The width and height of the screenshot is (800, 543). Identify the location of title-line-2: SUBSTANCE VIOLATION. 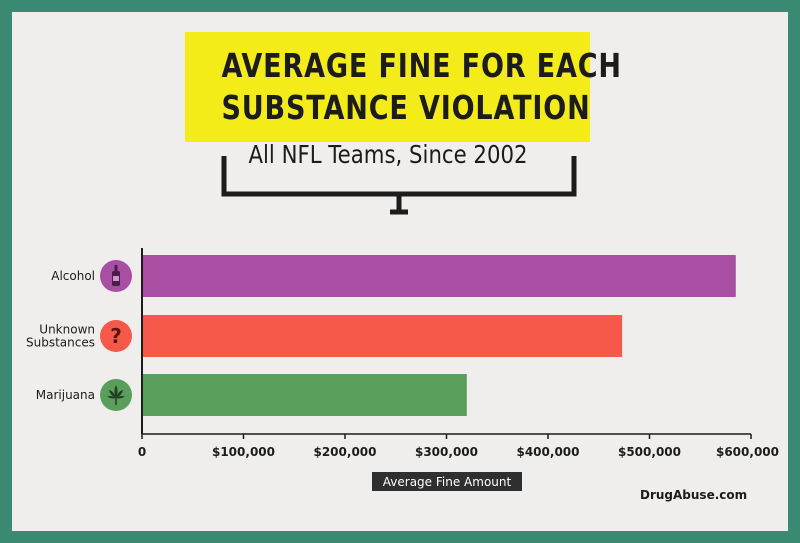
(406, 107).